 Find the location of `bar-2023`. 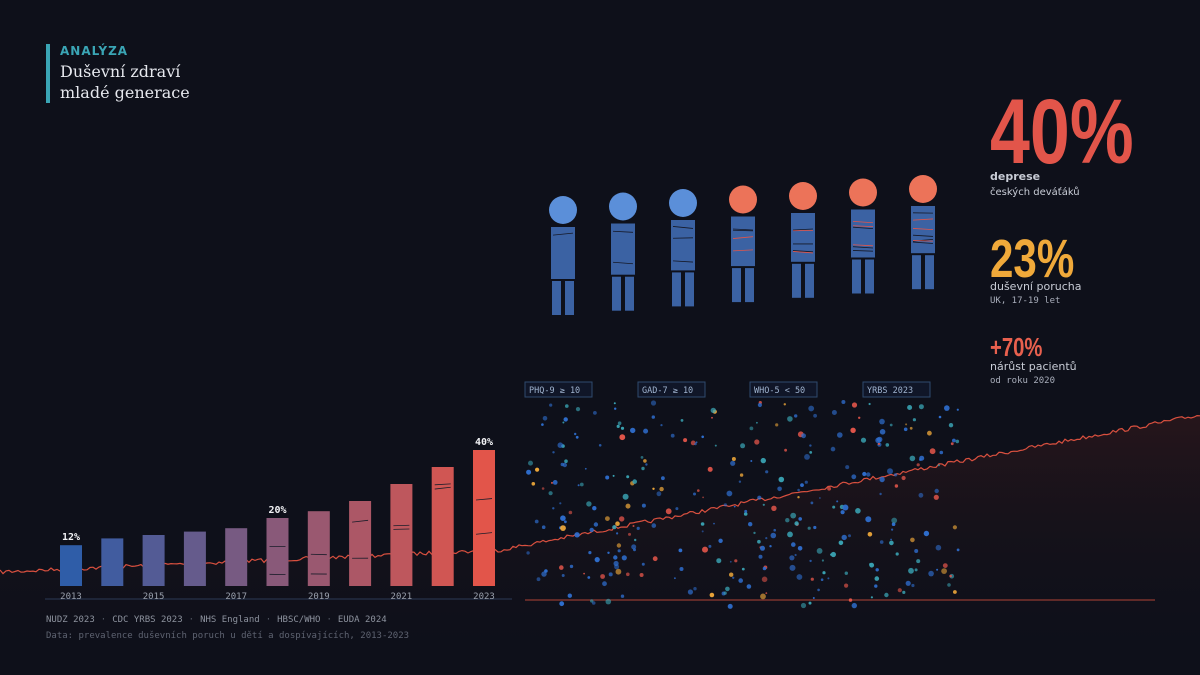

bar-2023 is located at coordinates (484, 518).